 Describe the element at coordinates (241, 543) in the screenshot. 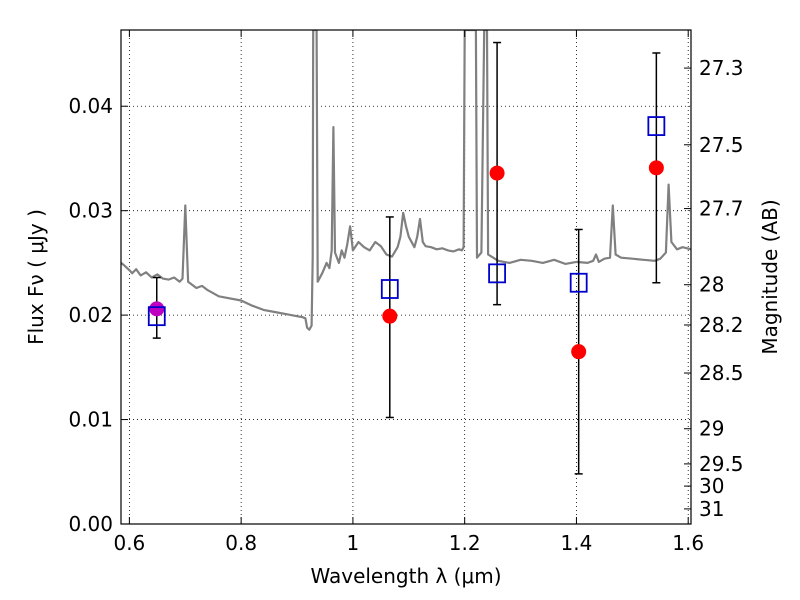

I see `x-tick-label: 0.8` at that location.